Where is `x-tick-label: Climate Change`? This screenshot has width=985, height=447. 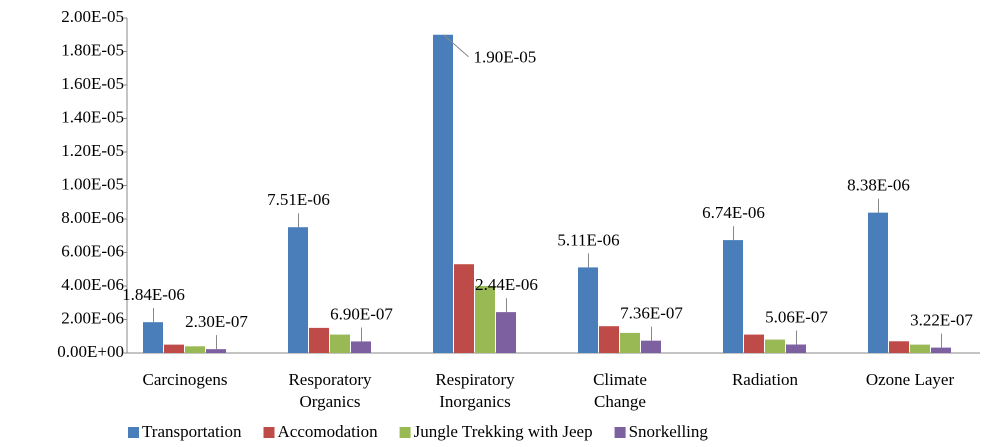
x-tick-label: Climate Change is located at coordinates (620, 390).